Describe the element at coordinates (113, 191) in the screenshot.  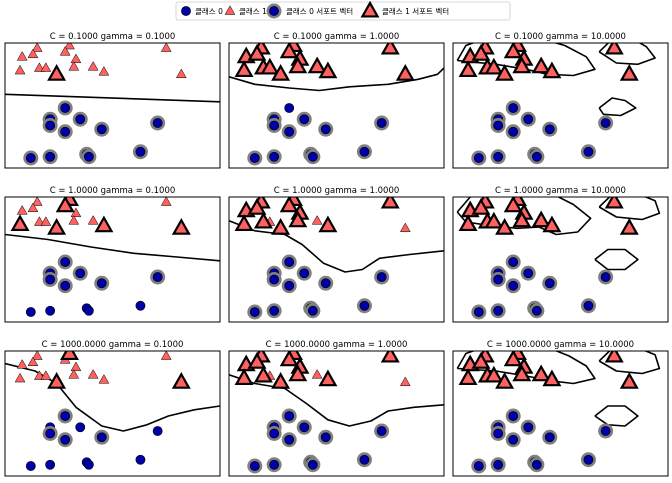
I see `subplot-title: C = 1.0000 gamma = 0.1000` at that location.